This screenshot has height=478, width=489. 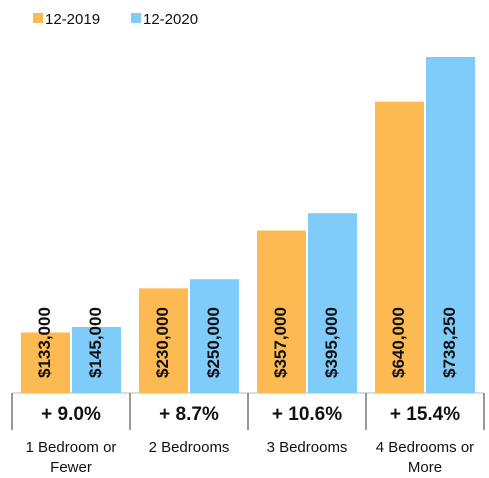 I want to click on x-tick-label: 3 Bedrooms, so click(x=307, y=447).